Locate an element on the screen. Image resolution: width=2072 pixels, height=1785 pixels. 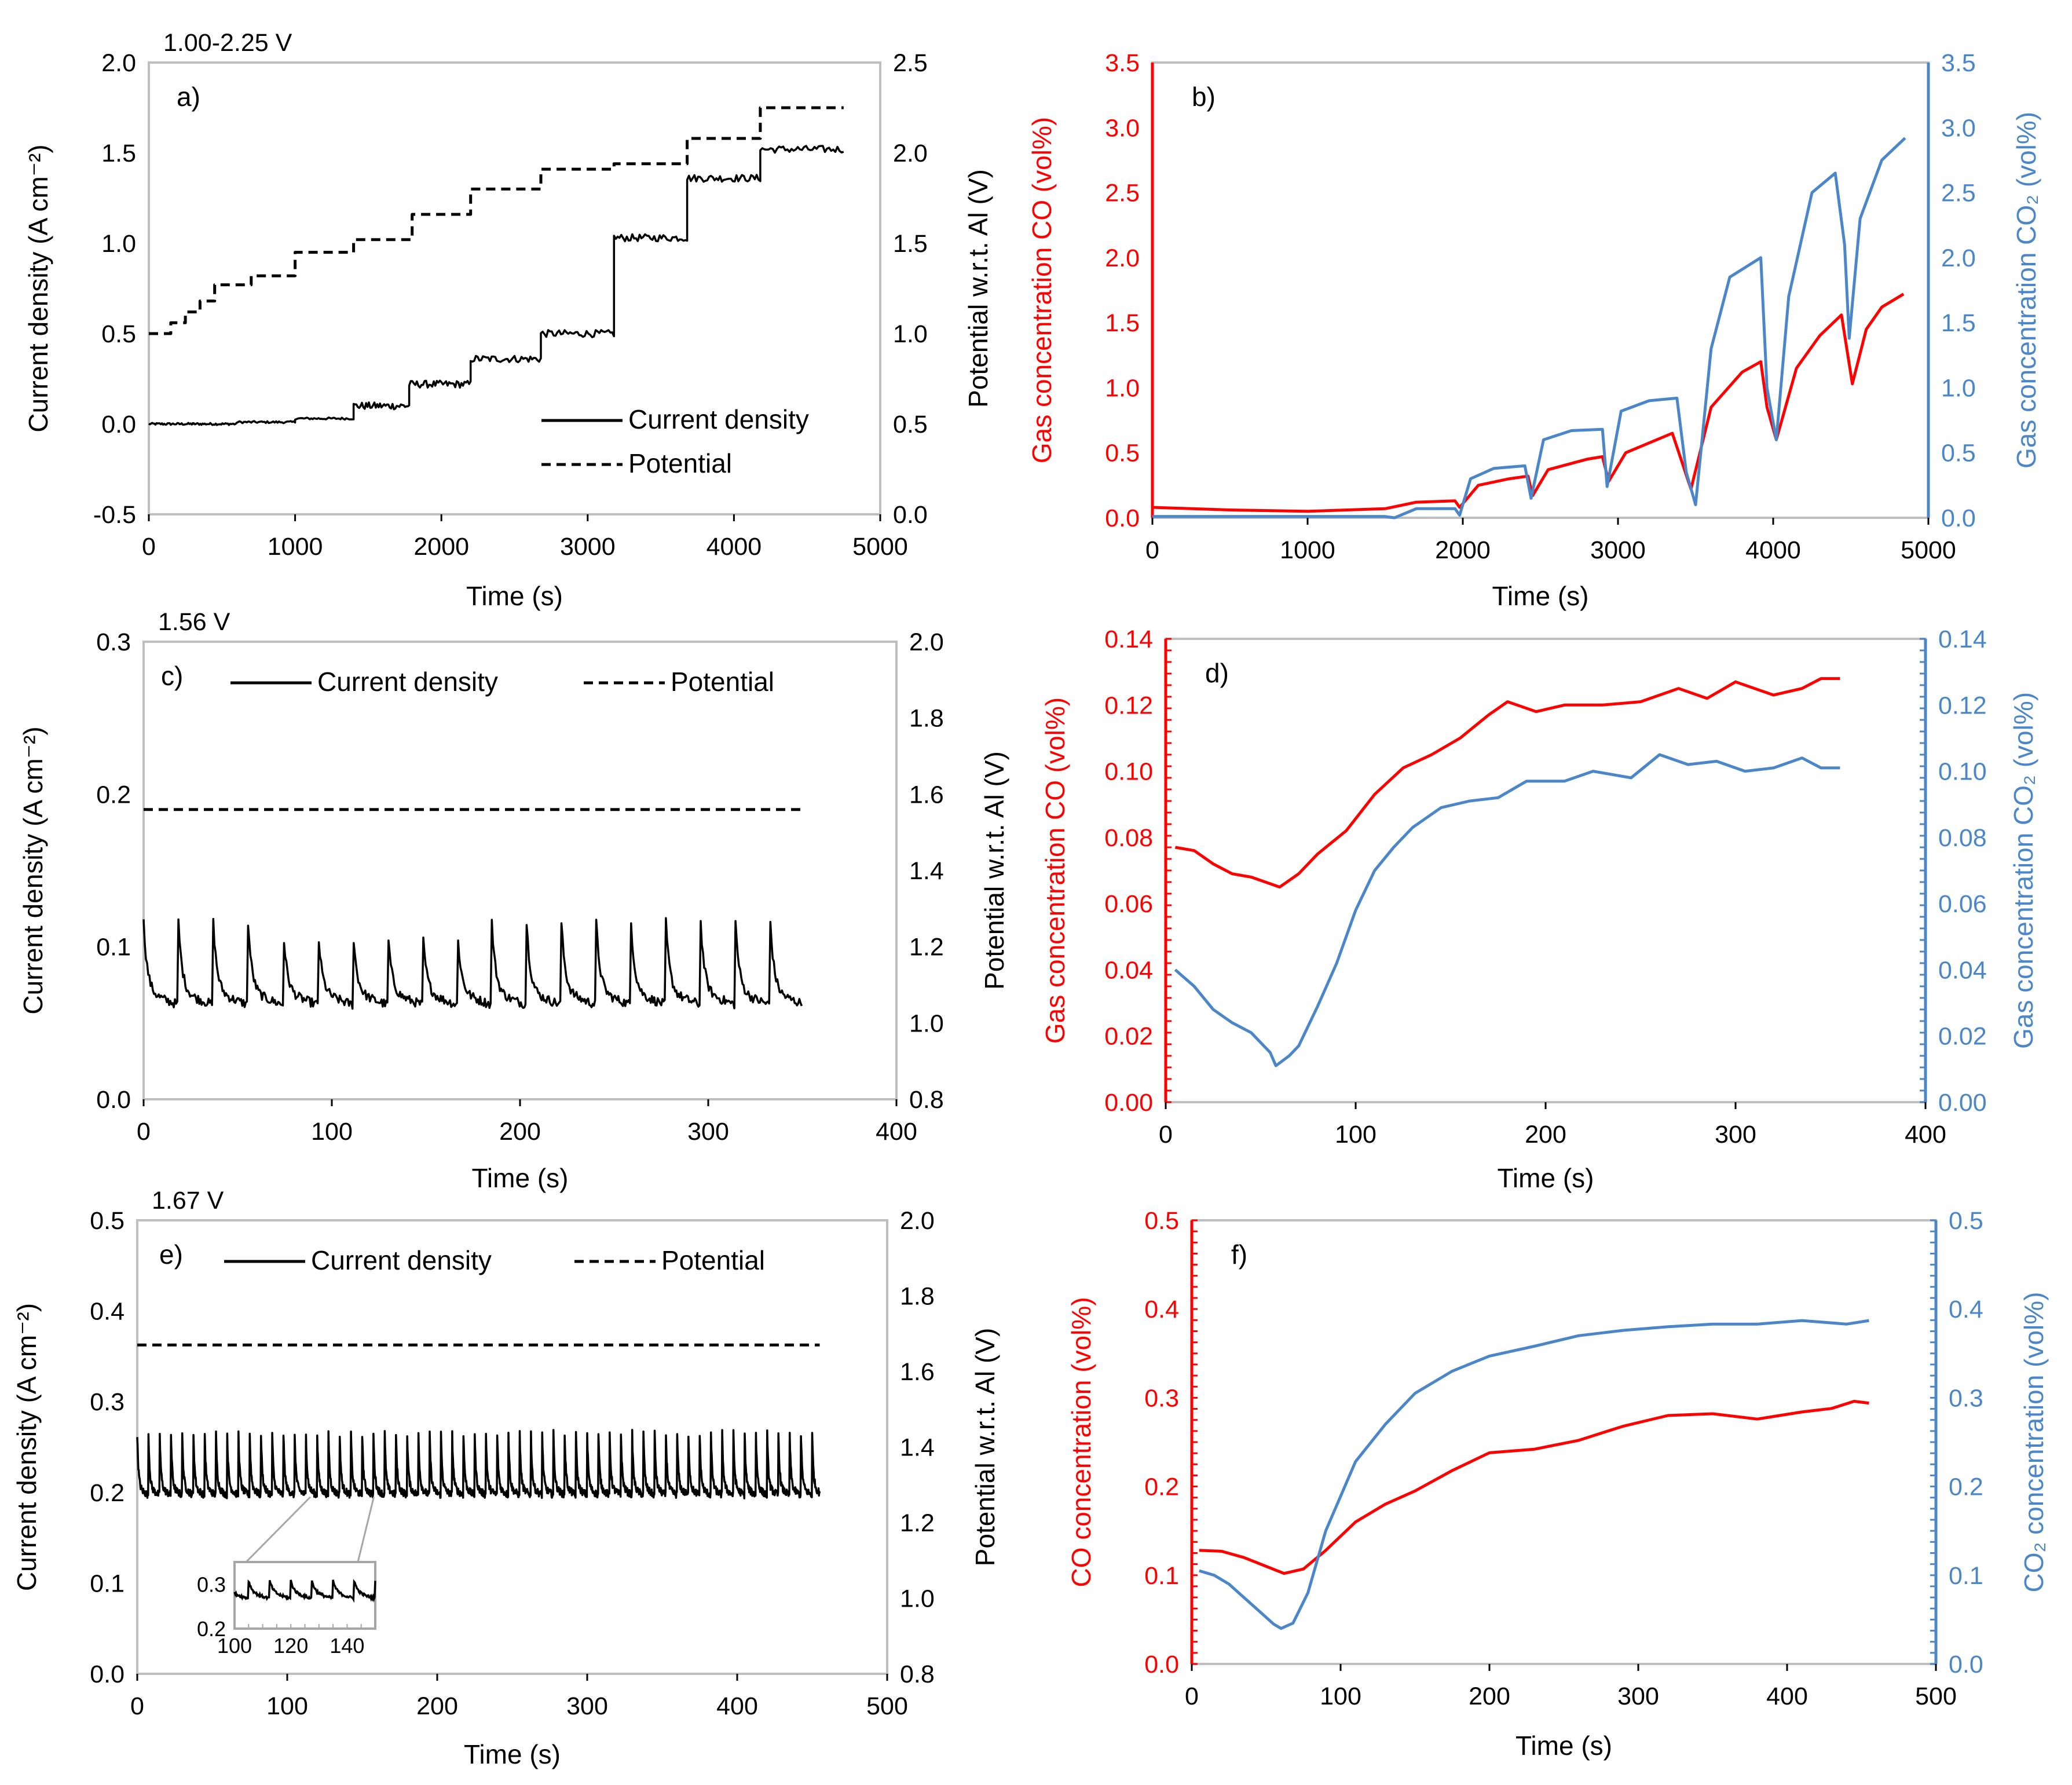
y-left-tick-label: 0.00 is located at coordinates (1128, 1103).